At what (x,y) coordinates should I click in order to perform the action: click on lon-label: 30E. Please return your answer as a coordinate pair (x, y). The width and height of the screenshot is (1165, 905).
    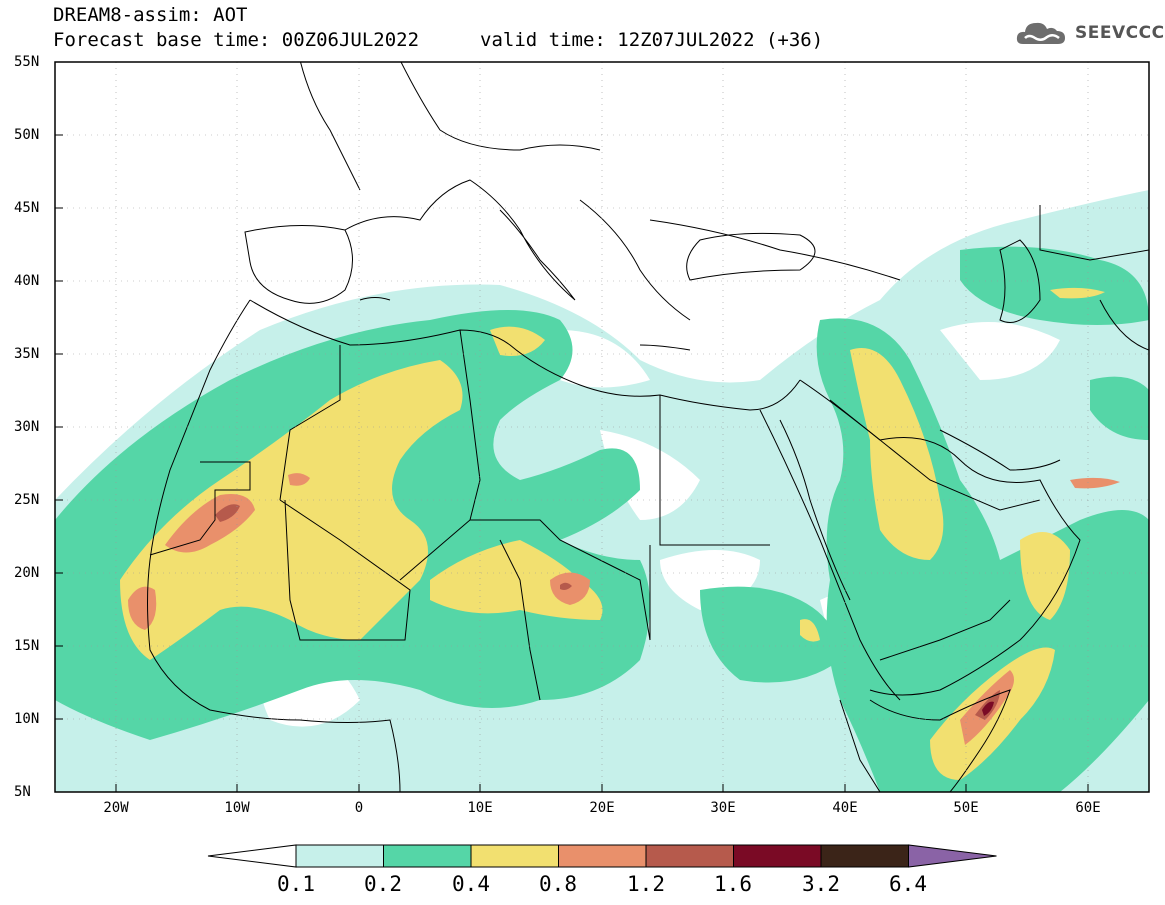
    Looking at the image, I should click on (723, 808).